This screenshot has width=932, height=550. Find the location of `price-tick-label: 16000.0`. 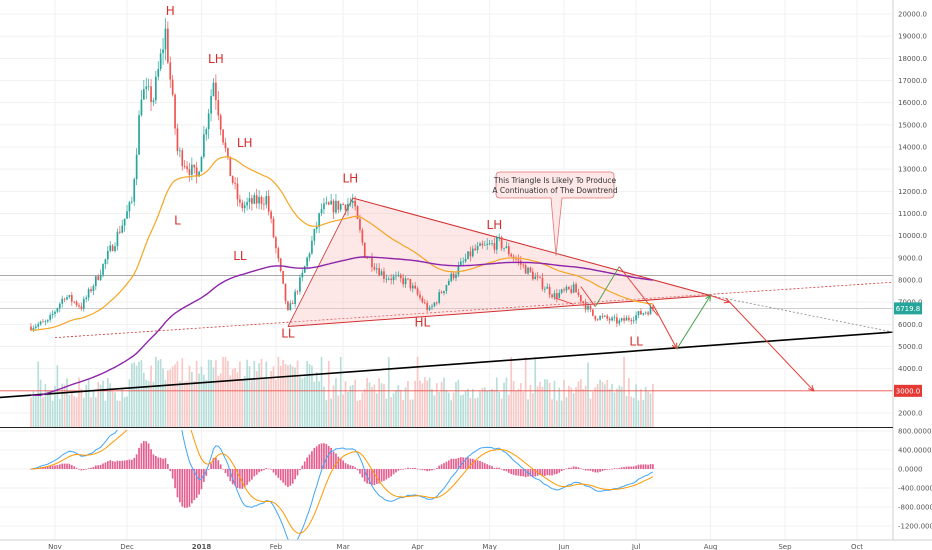

price-tick-label: 16000.0 is located at coordinates (912, 103).